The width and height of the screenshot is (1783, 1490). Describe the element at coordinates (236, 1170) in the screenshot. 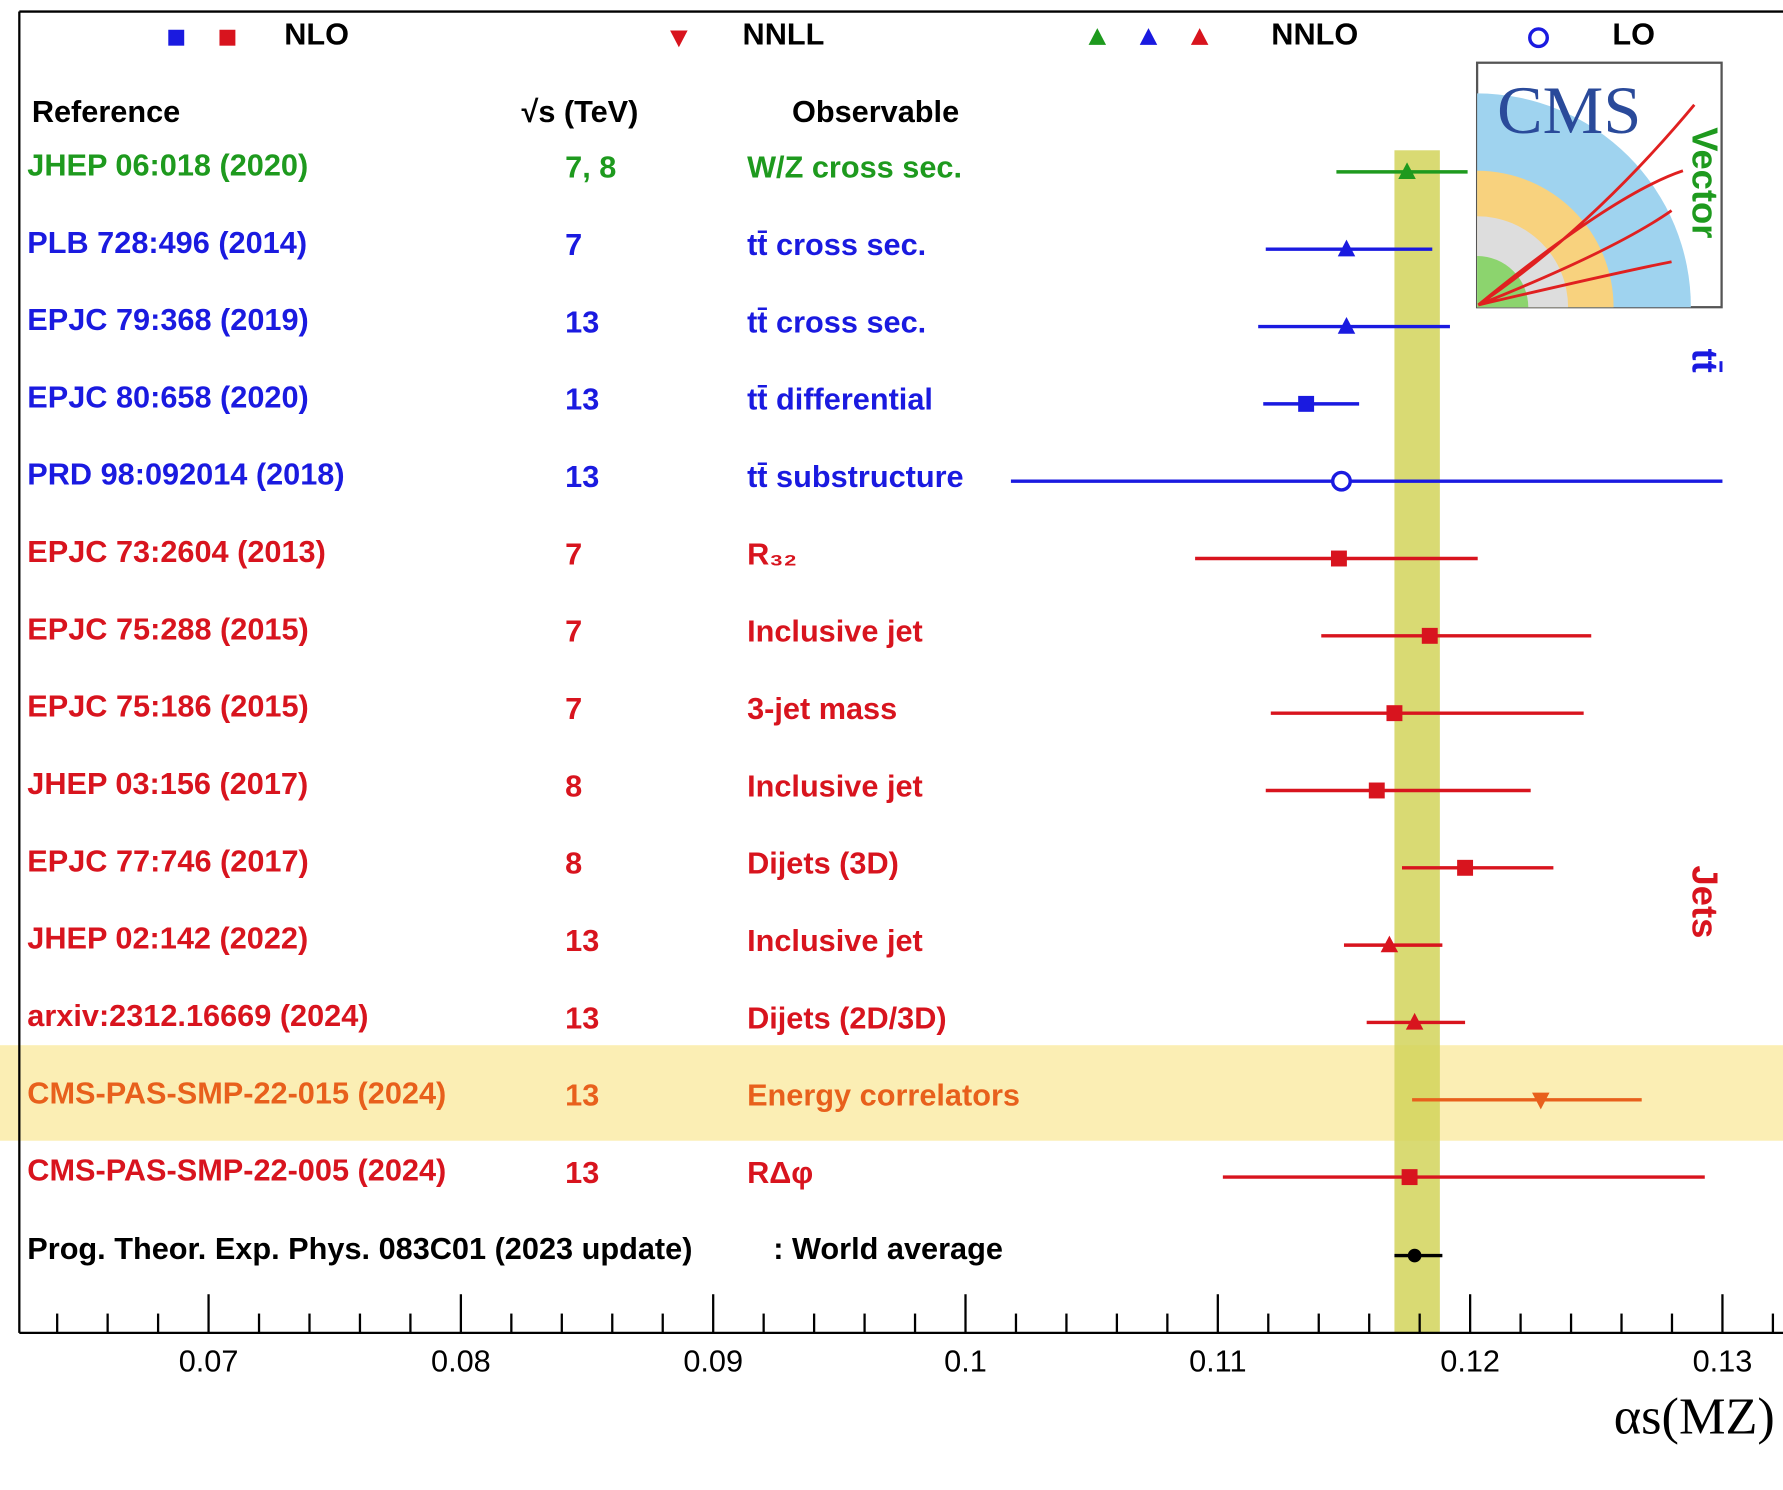

I see `reference: CMS-PAS-SMP-22-005 (2024)` at that location.